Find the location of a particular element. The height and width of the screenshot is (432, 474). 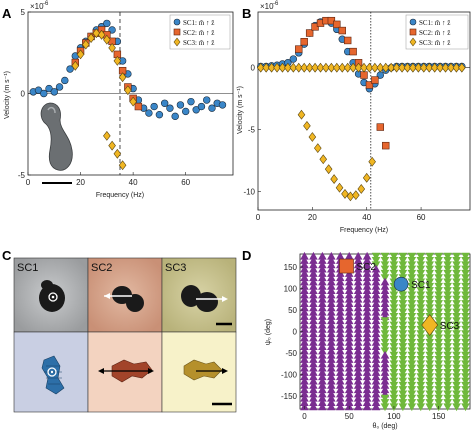

panel-d-y-label: ψ₀ (deg) is located at coordinates (268, 332).